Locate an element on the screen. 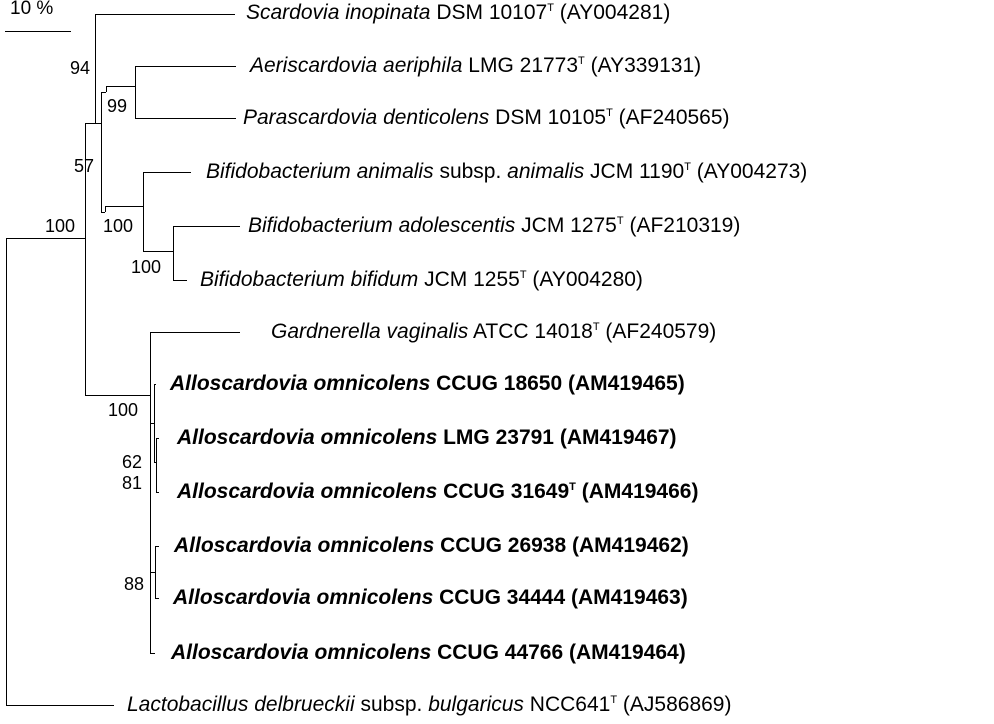 The width and height of the screenshot is (994, 724). bootstrap-57: 57 is located at coordinates (84, 166).